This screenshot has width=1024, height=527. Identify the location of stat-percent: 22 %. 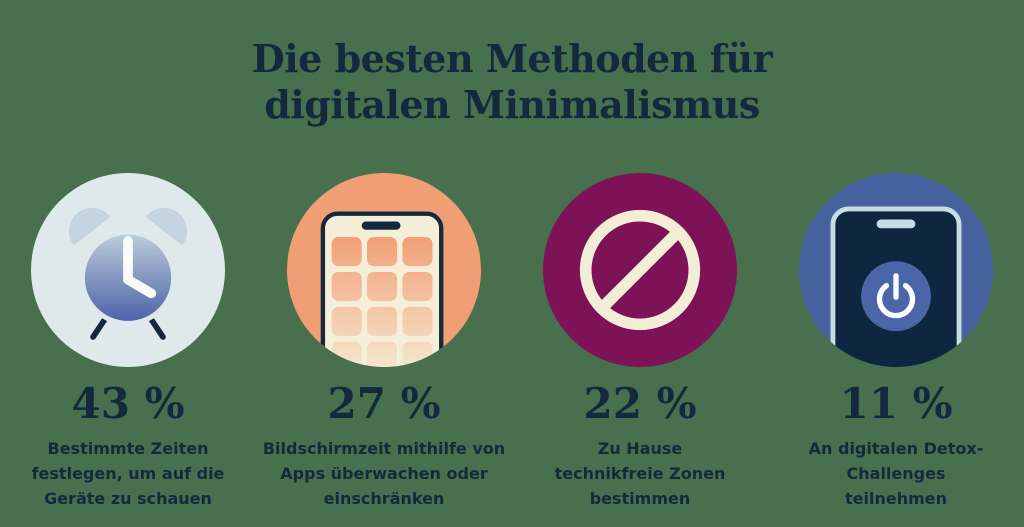
(640, 404).